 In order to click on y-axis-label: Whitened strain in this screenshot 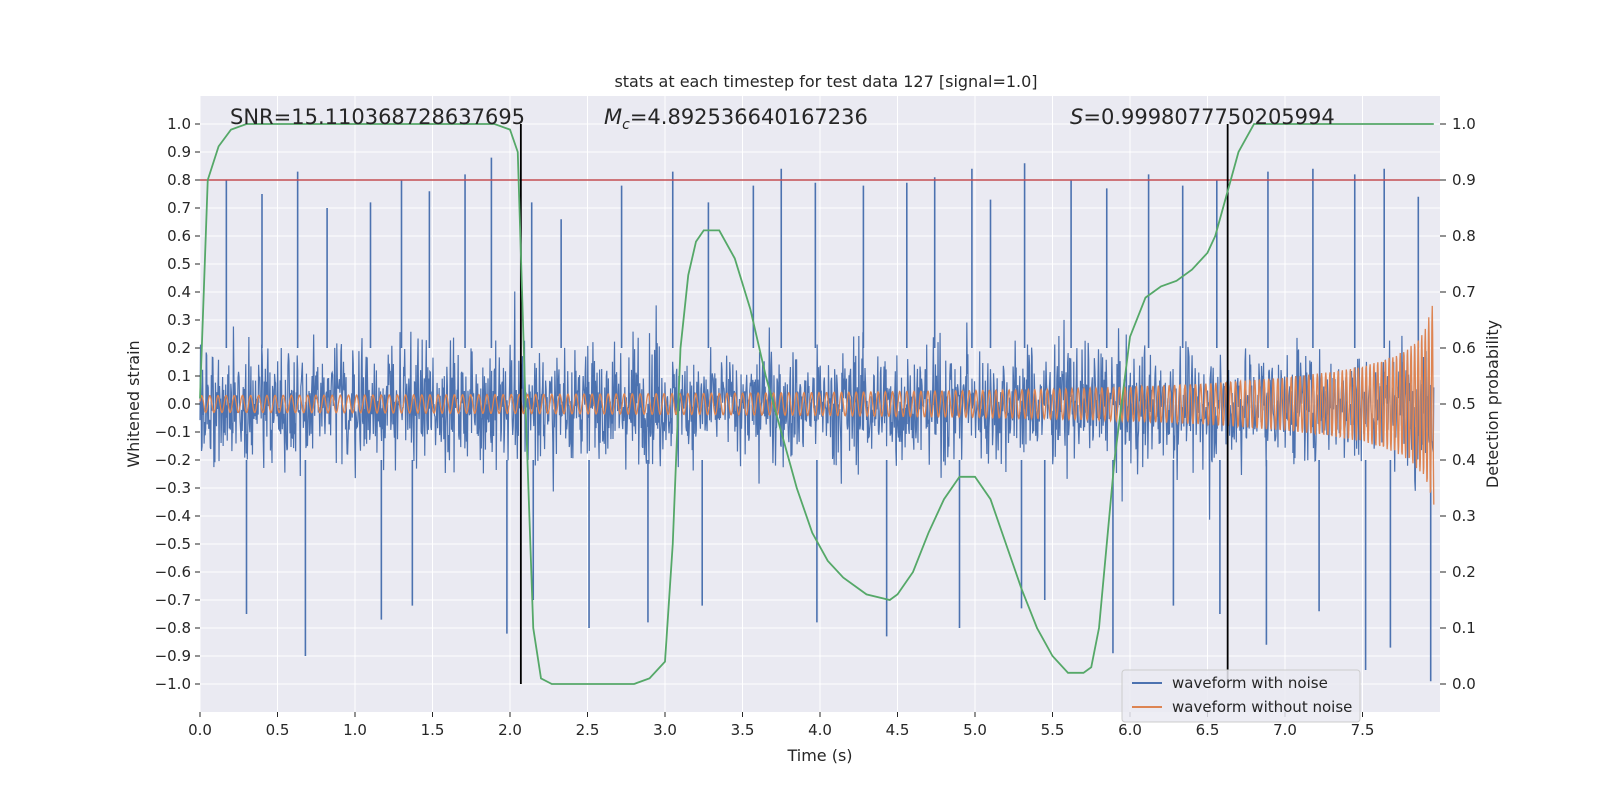, I will do `click(133, 403)`.